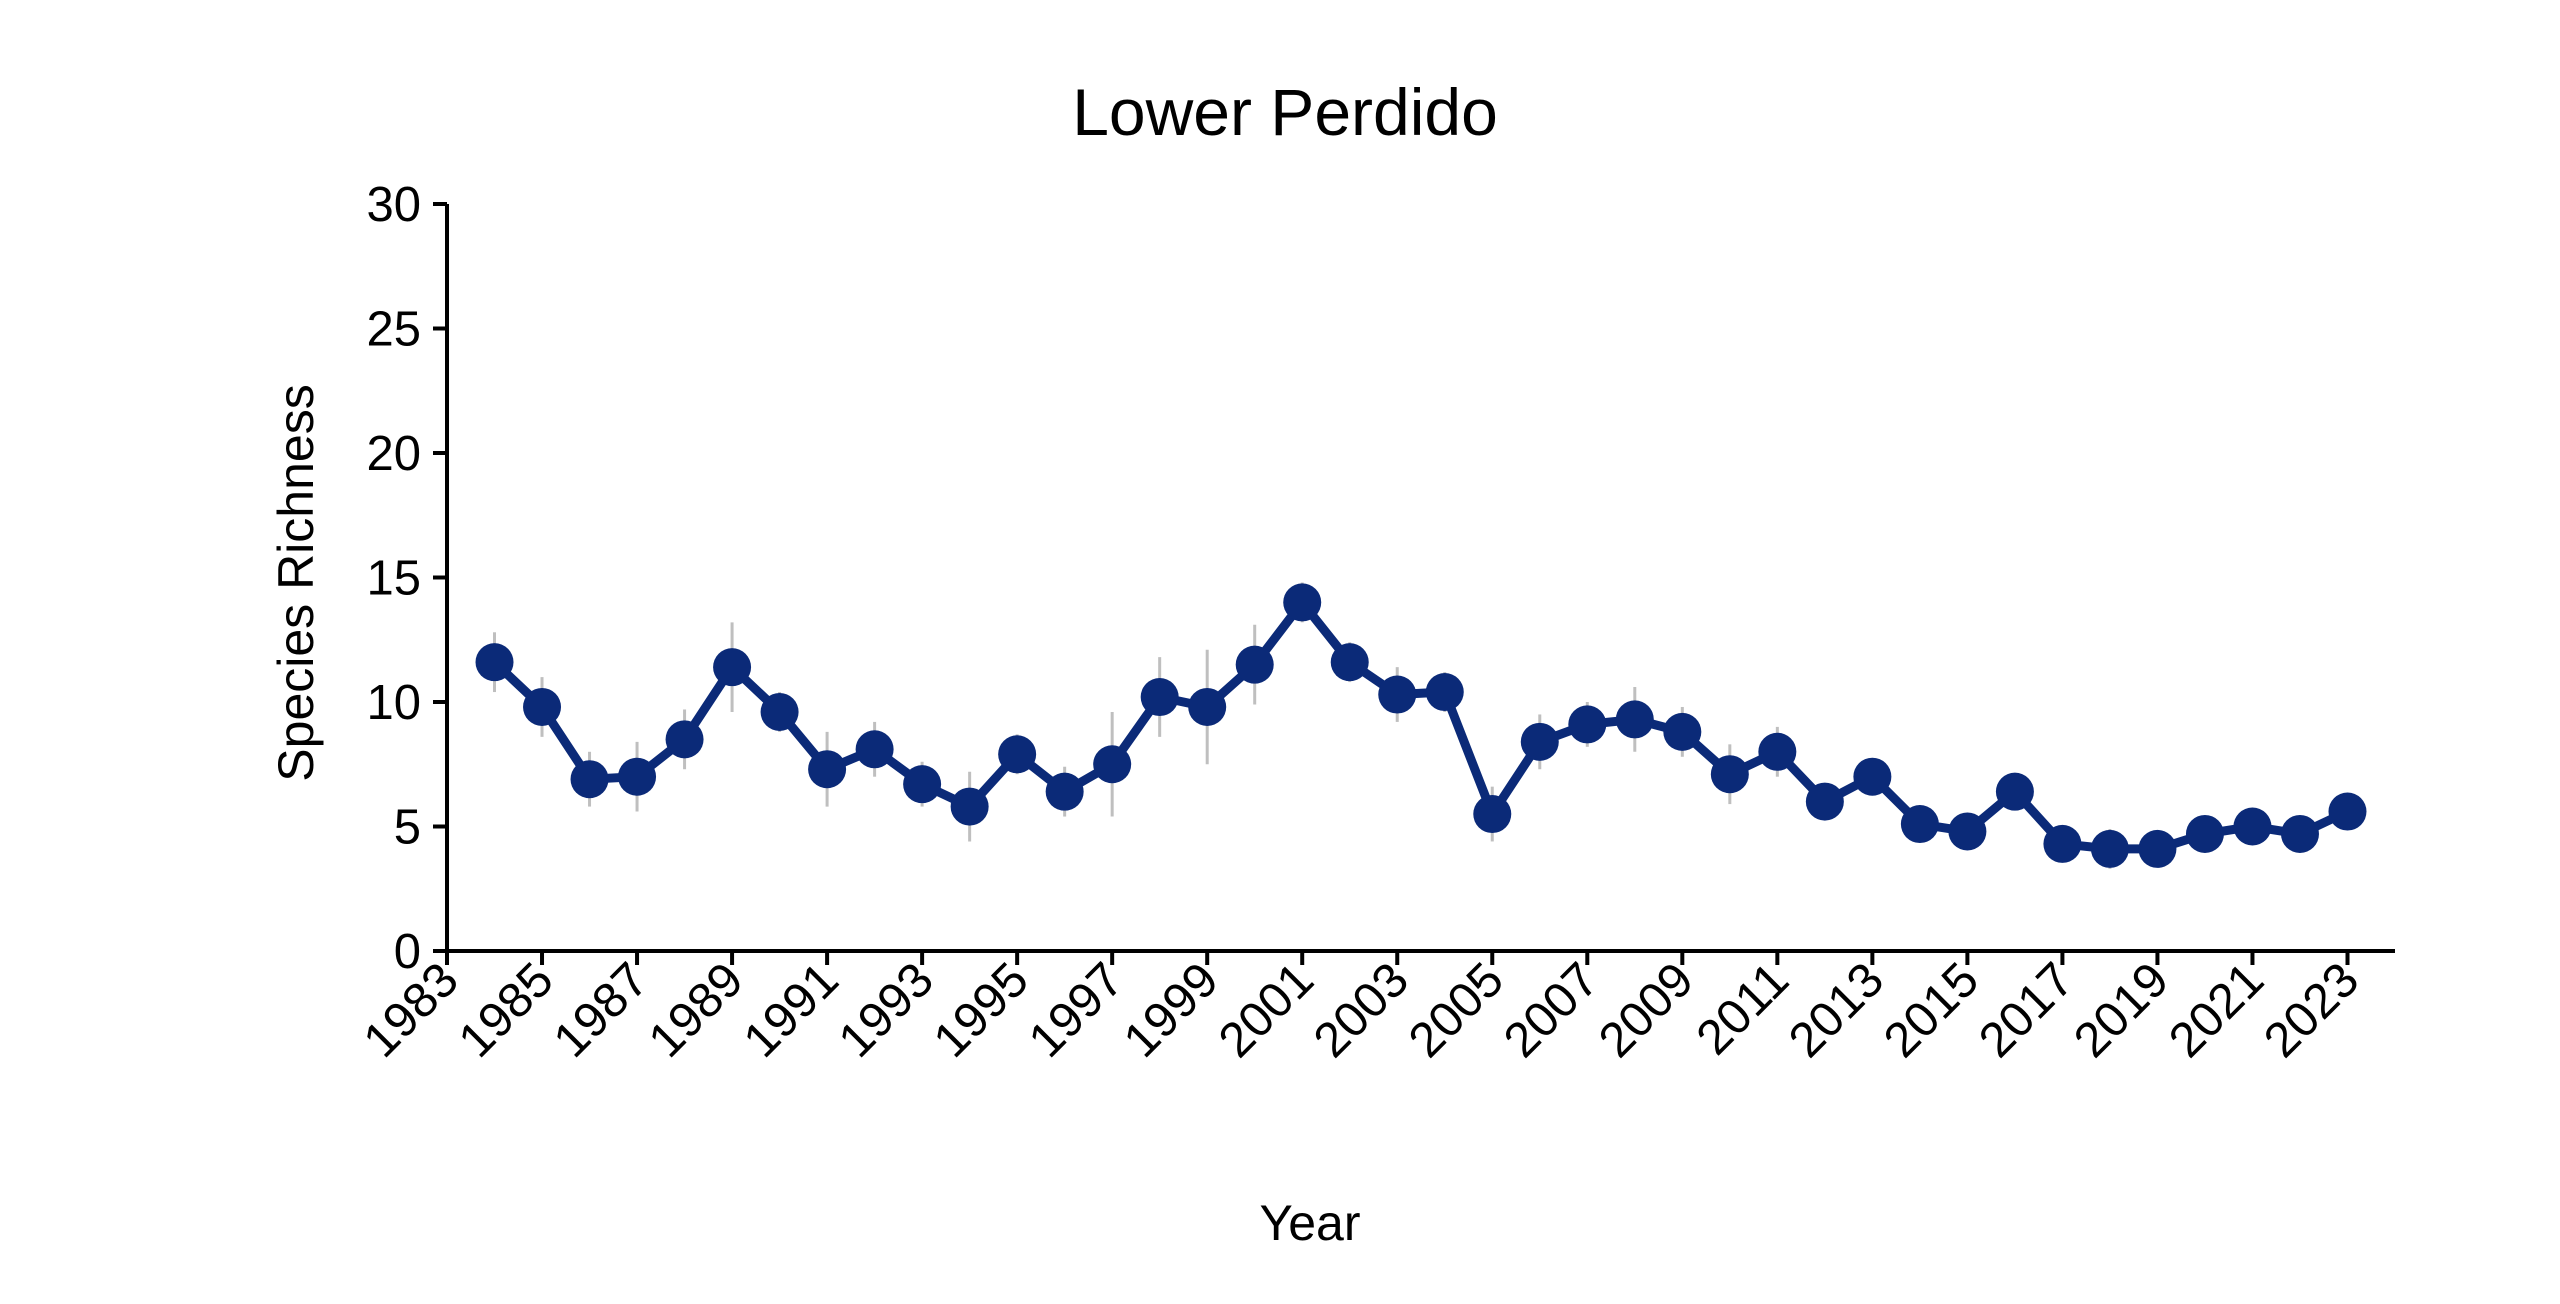 Image resolution: width=2560 pixels, height=1304 pixels. I want to click on x-tick-label: 2017, so click(2026, 1010).